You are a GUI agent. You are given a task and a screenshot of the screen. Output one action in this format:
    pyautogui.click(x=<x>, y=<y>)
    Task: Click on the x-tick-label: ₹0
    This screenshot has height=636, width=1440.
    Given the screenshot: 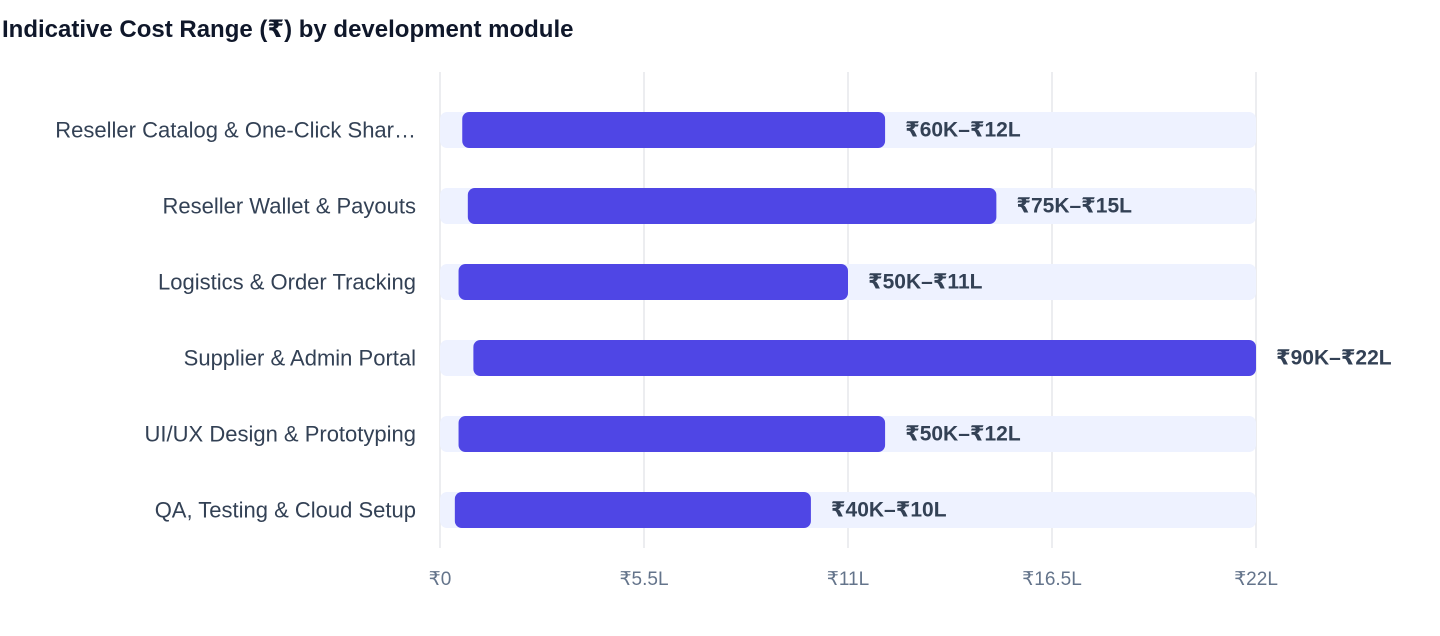 What is the action you would take?
    pyautogui.click(x=440, y=579)
    